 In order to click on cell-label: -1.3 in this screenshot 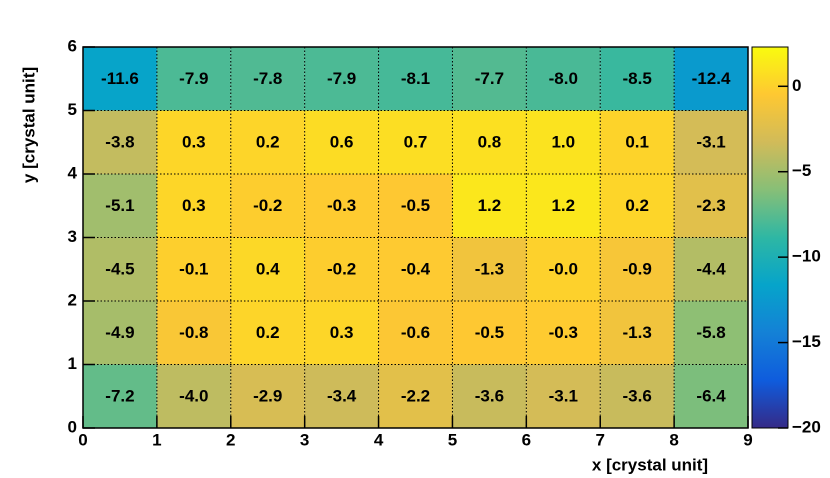, I will do `click(489, 269)`.